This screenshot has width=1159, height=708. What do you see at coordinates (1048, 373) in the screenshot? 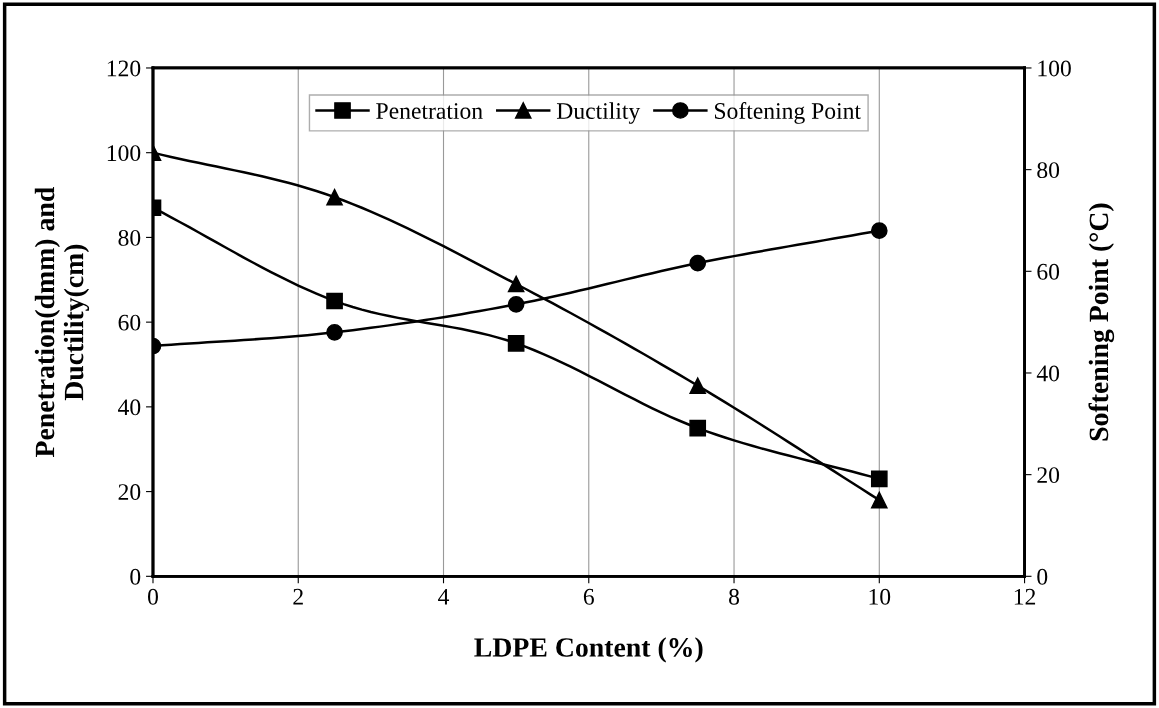
I see `y2-tick-label: 40` at bounding box center [1048, 373].